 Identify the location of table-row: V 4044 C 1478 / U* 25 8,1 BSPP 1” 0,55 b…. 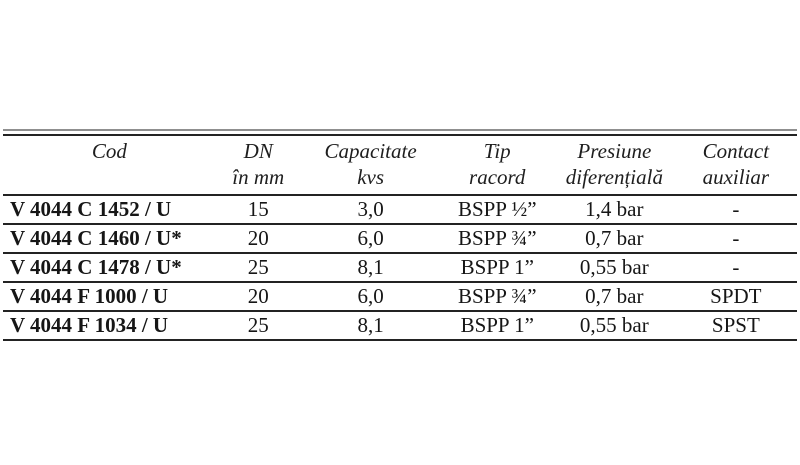
(400, 268).